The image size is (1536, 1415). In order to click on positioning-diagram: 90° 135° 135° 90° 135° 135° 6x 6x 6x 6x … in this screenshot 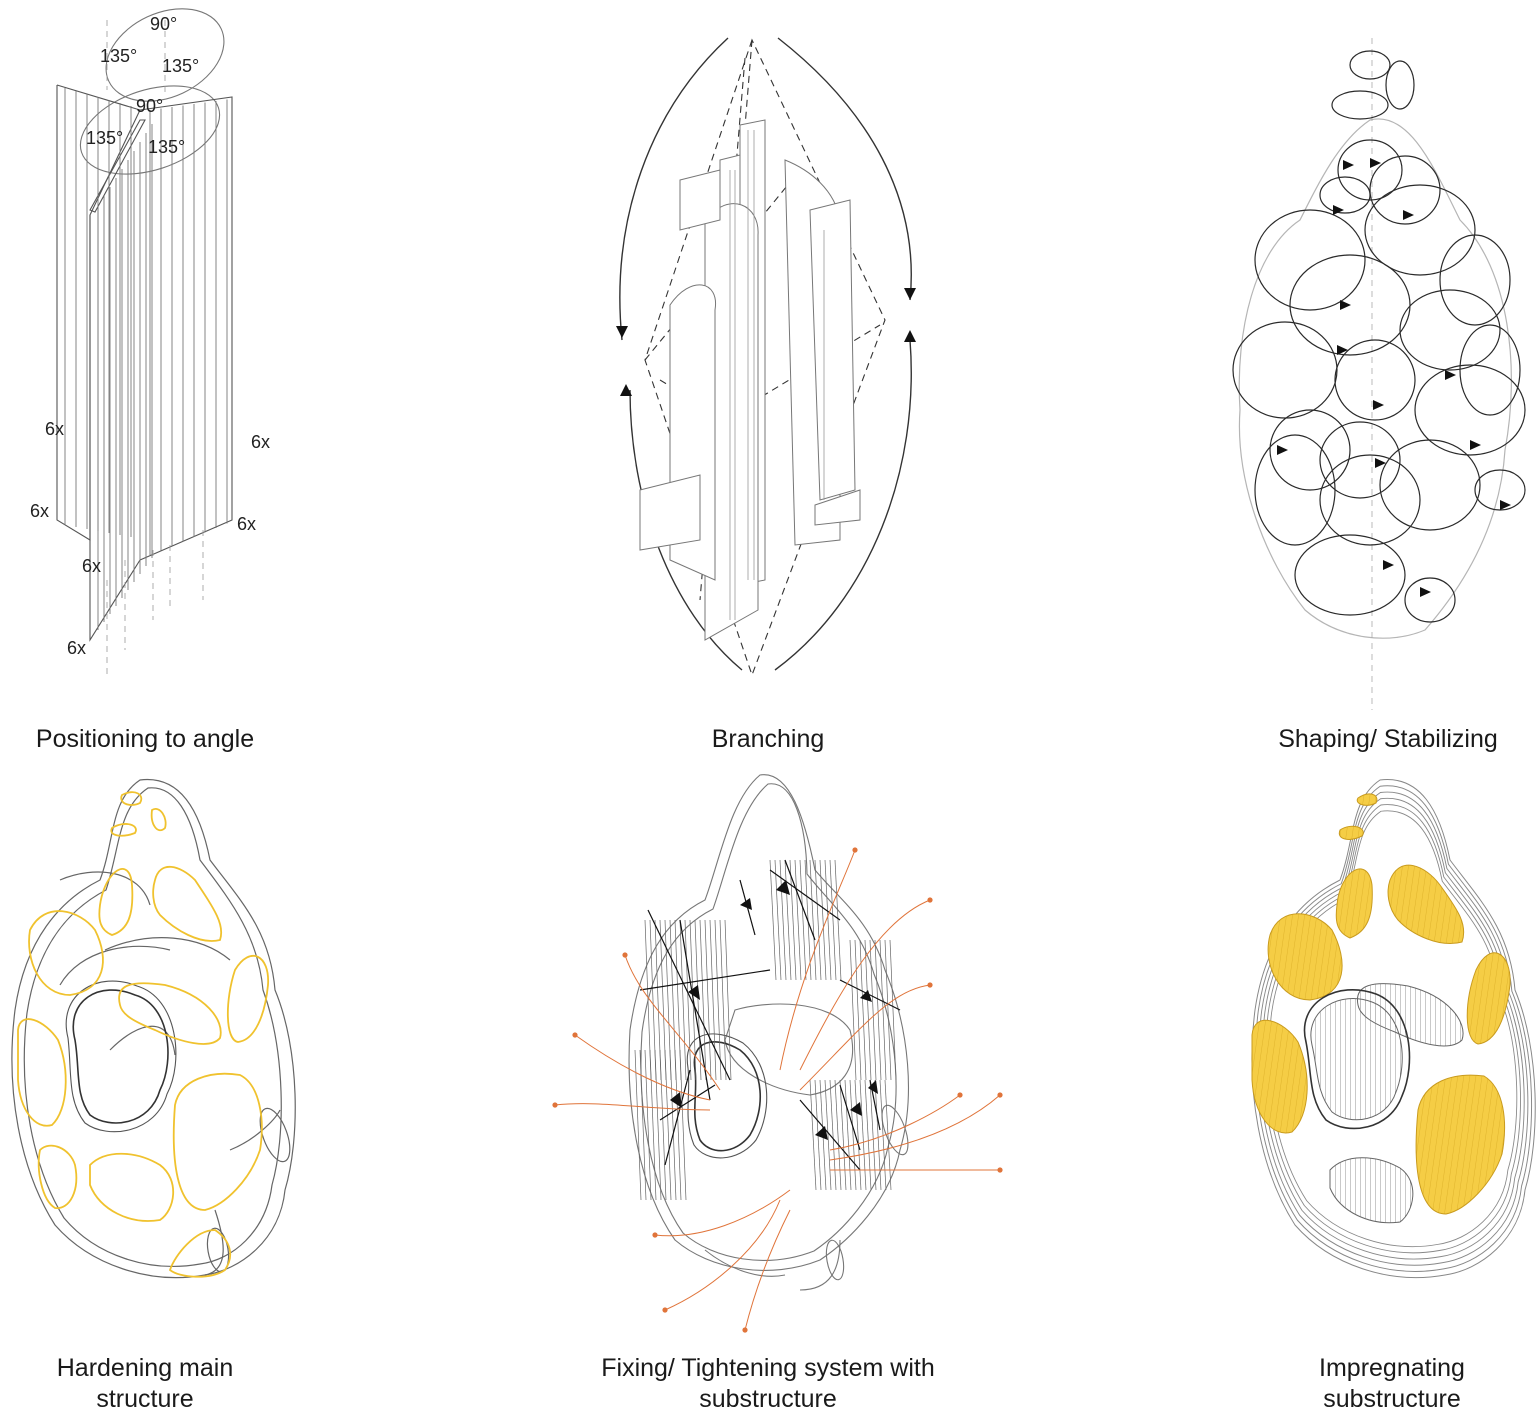, I will do `click(150, 341)`.